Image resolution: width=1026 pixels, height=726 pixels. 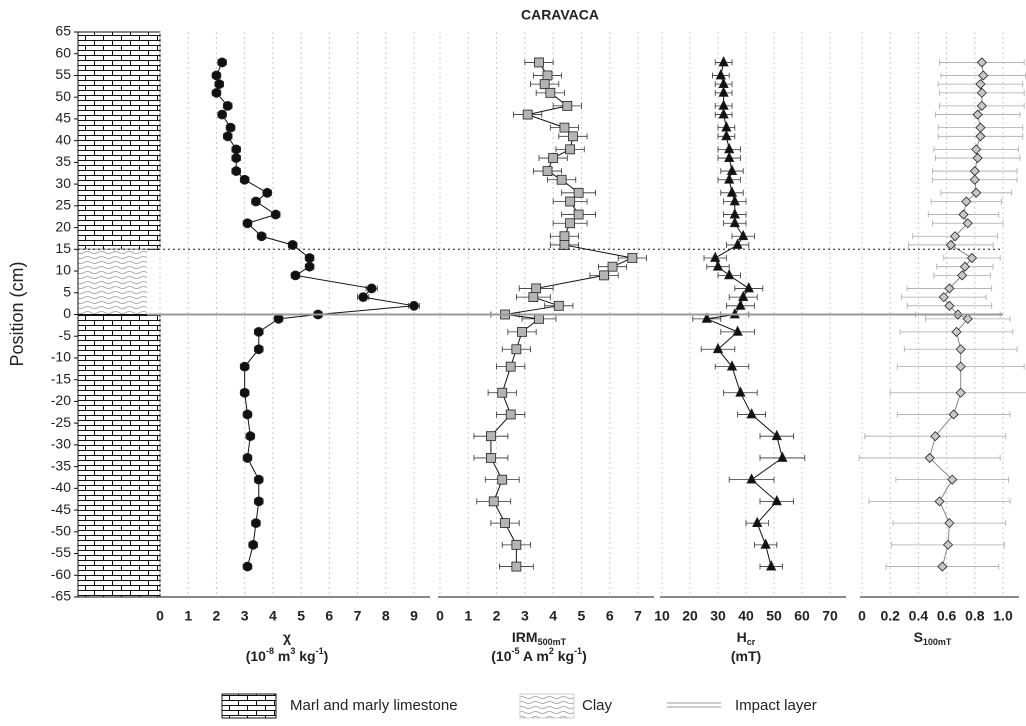 What do you see at coordinates (597, 705) in the screenshot?
I see `legend-label: Clay` at bounding box center [597, 705].